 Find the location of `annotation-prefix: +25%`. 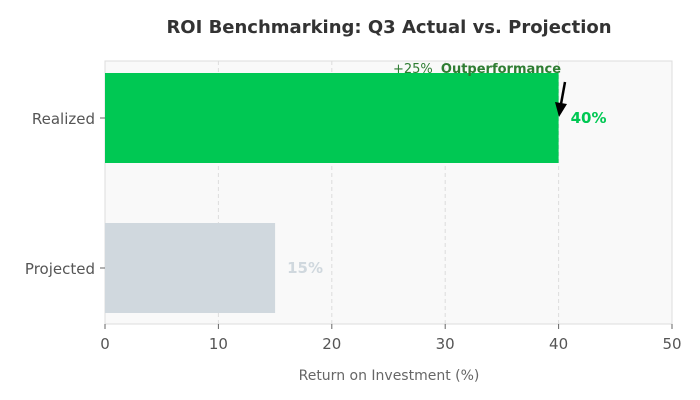

annotation-prefix: +25% is located at coordinates (413, 69).